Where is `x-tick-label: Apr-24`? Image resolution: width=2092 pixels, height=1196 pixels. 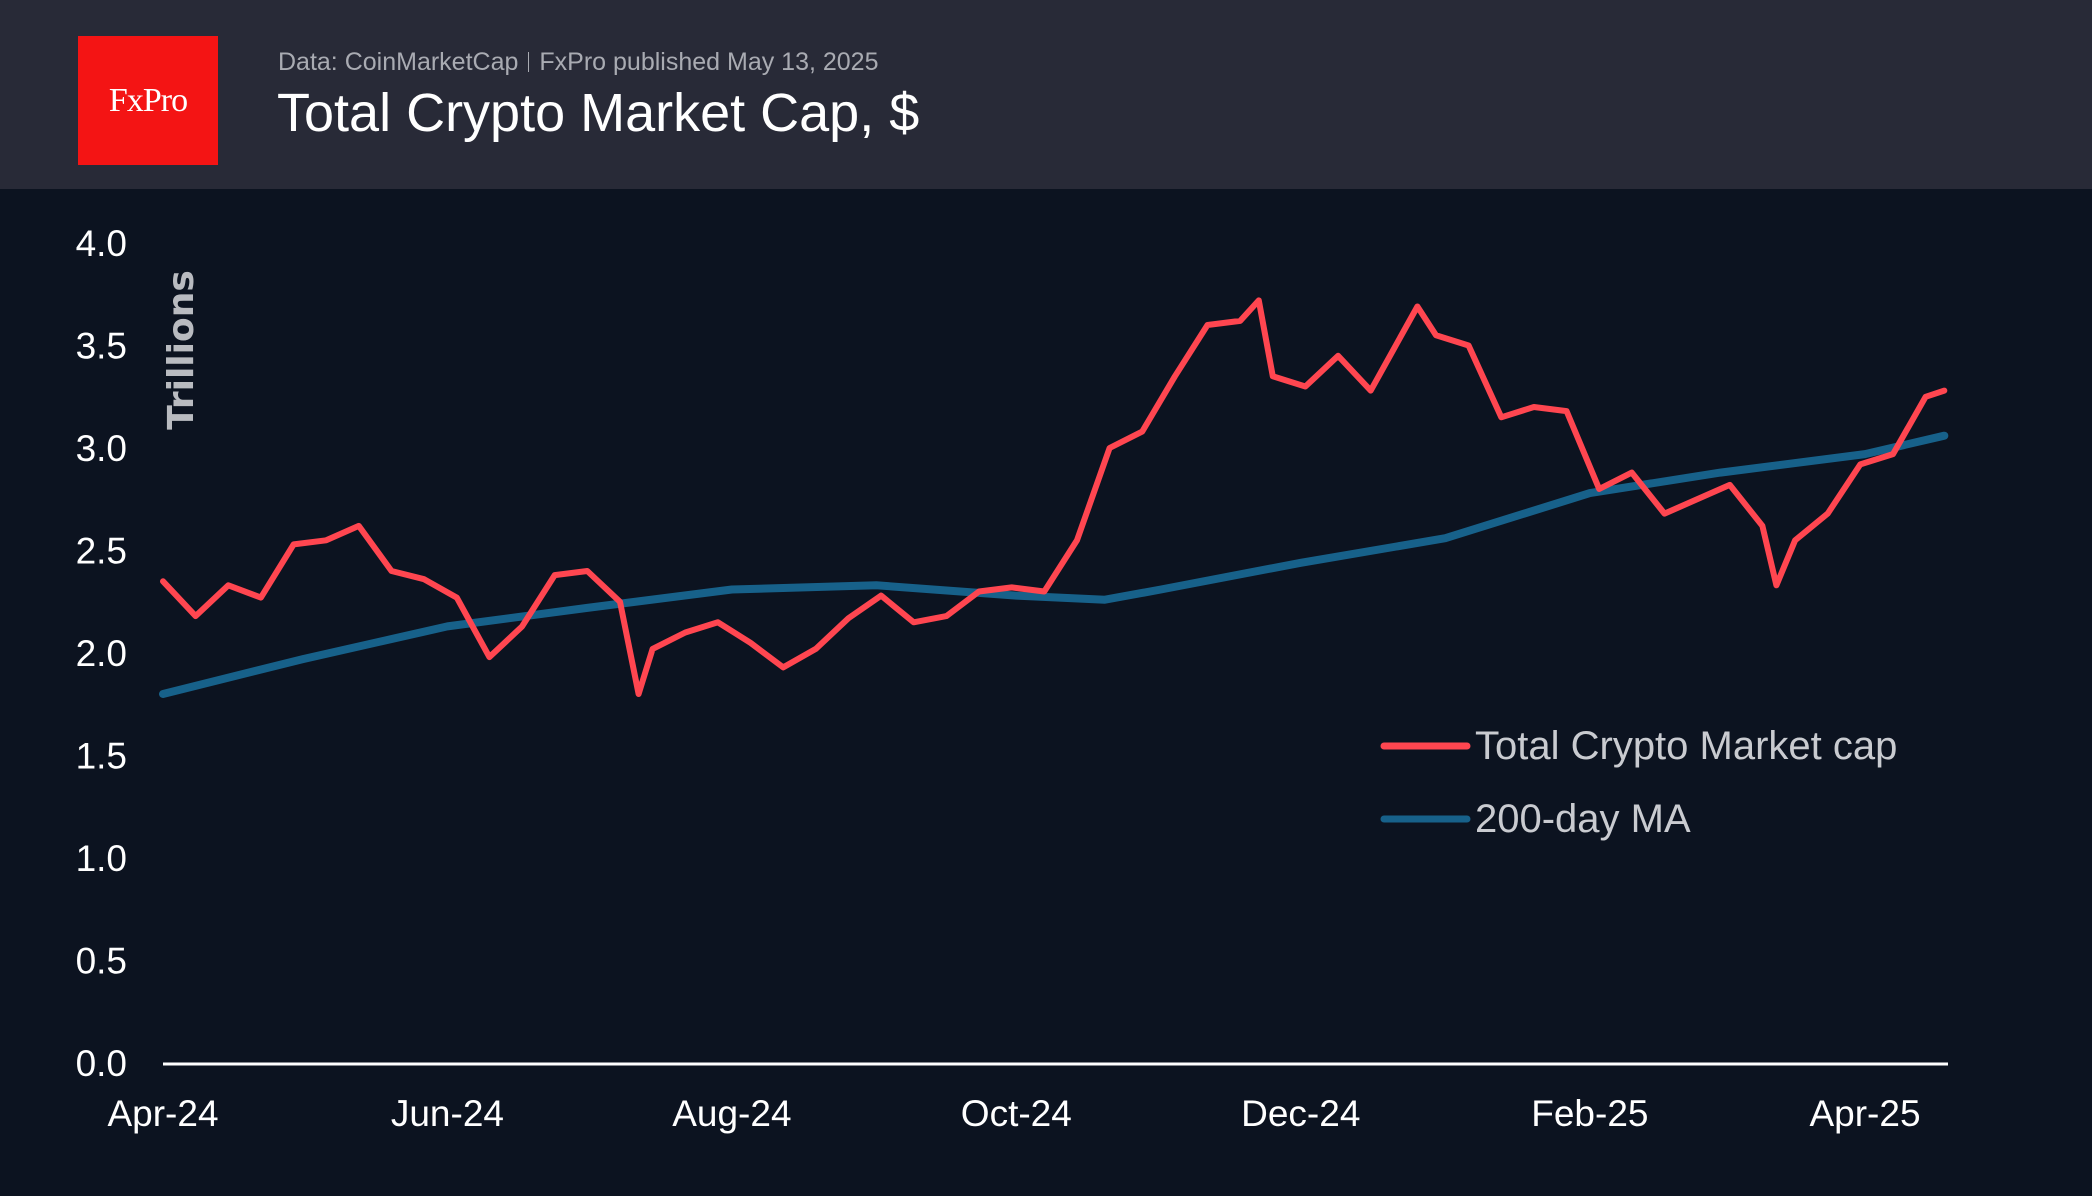 x-tick-label: Apr-24 is located at coordinates (162, 1113).